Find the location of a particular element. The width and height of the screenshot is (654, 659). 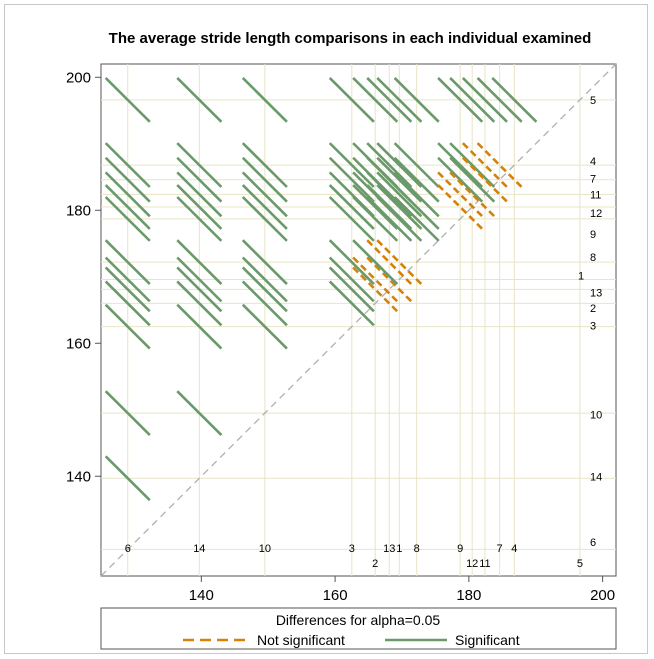

legend-not-significant-label: Not significant is located at coordinates (301, 640).